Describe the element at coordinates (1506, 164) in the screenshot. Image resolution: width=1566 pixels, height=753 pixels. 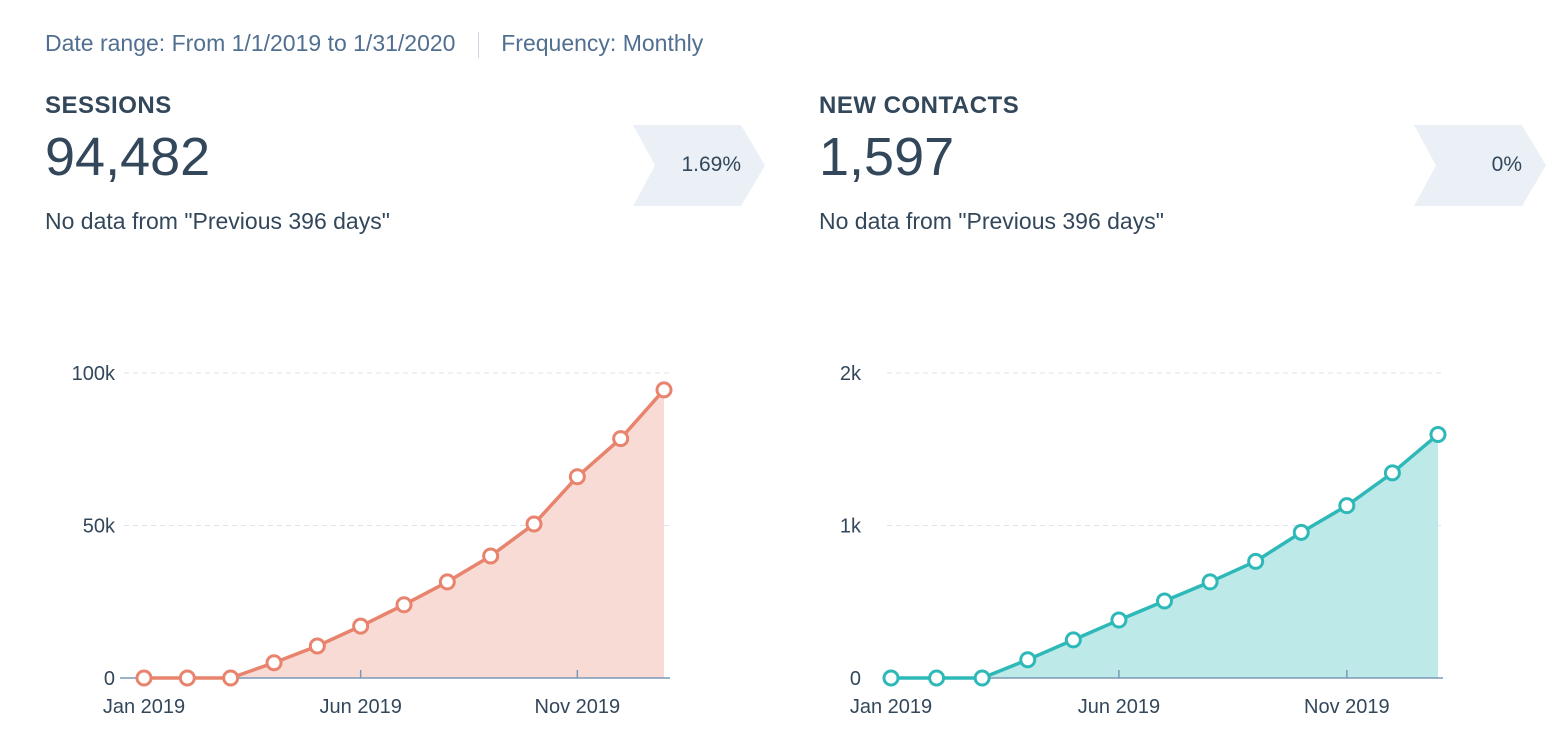
I see `contacts-change-value: 0%` at that location.